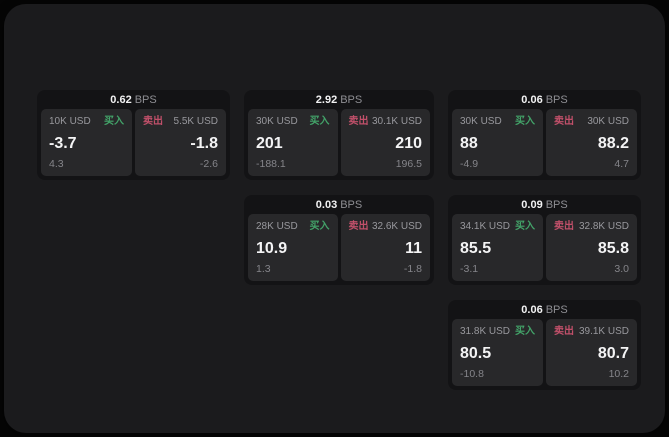 Image resolution: width=669 pixels, height=437 pixels. Describe the element at coordinates (339, 99) in the screenshot. I see `bps-header: 2.92 BPS` at that location.